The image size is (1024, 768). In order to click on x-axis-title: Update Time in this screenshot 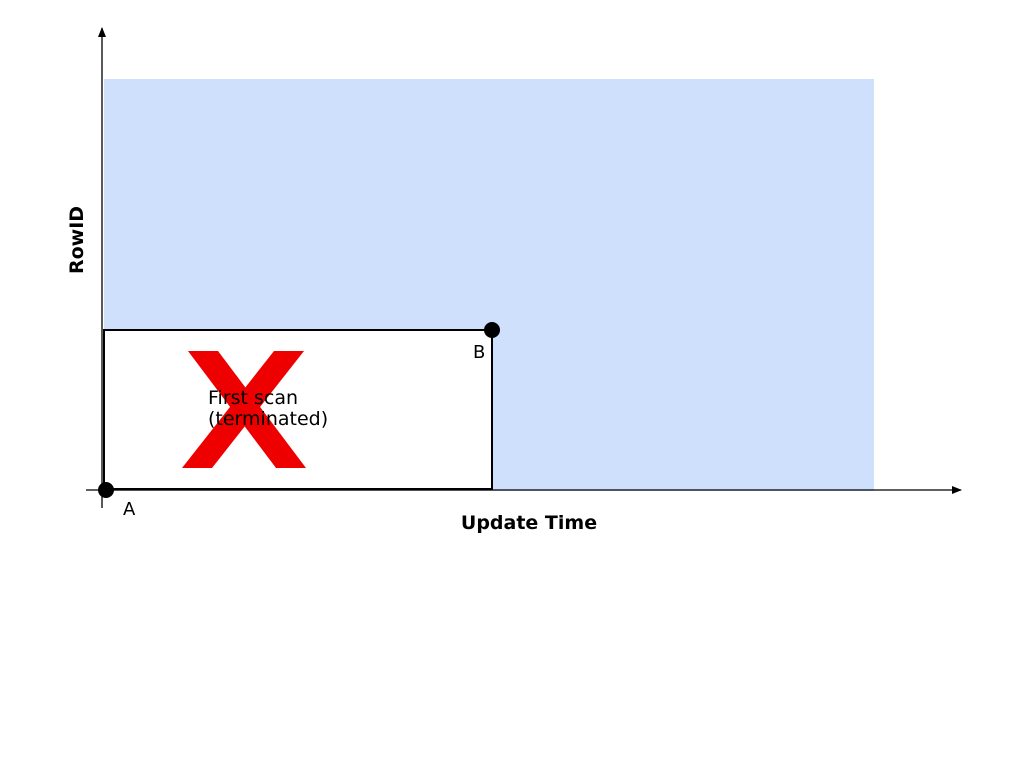, I will do `click(529, 523)`.